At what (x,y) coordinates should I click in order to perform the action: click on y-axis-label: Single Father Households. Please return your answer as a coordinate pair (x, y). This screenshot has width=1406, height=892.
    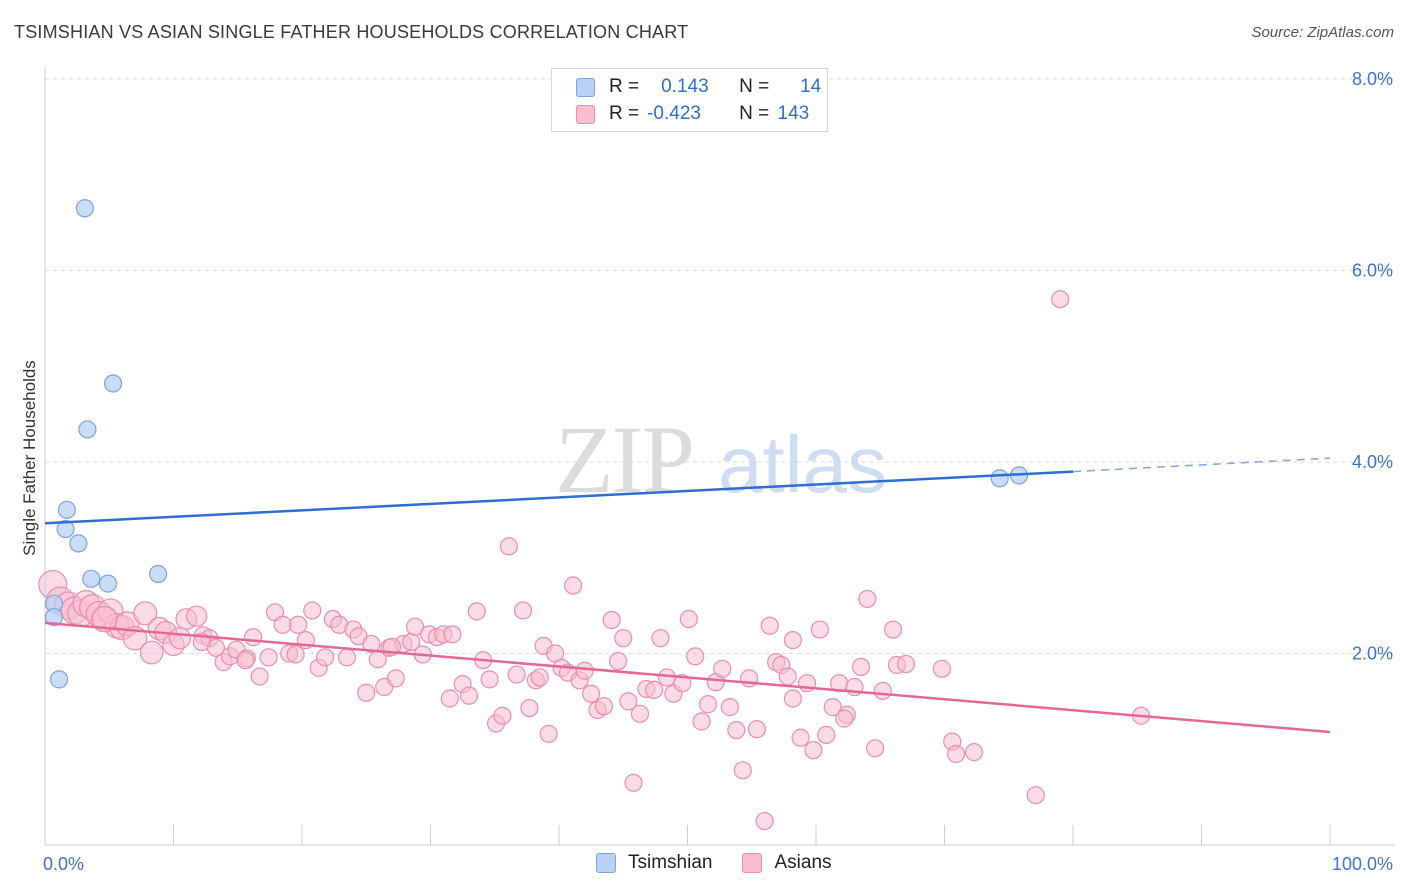
    Looking at the image, I should click on (29, 458).